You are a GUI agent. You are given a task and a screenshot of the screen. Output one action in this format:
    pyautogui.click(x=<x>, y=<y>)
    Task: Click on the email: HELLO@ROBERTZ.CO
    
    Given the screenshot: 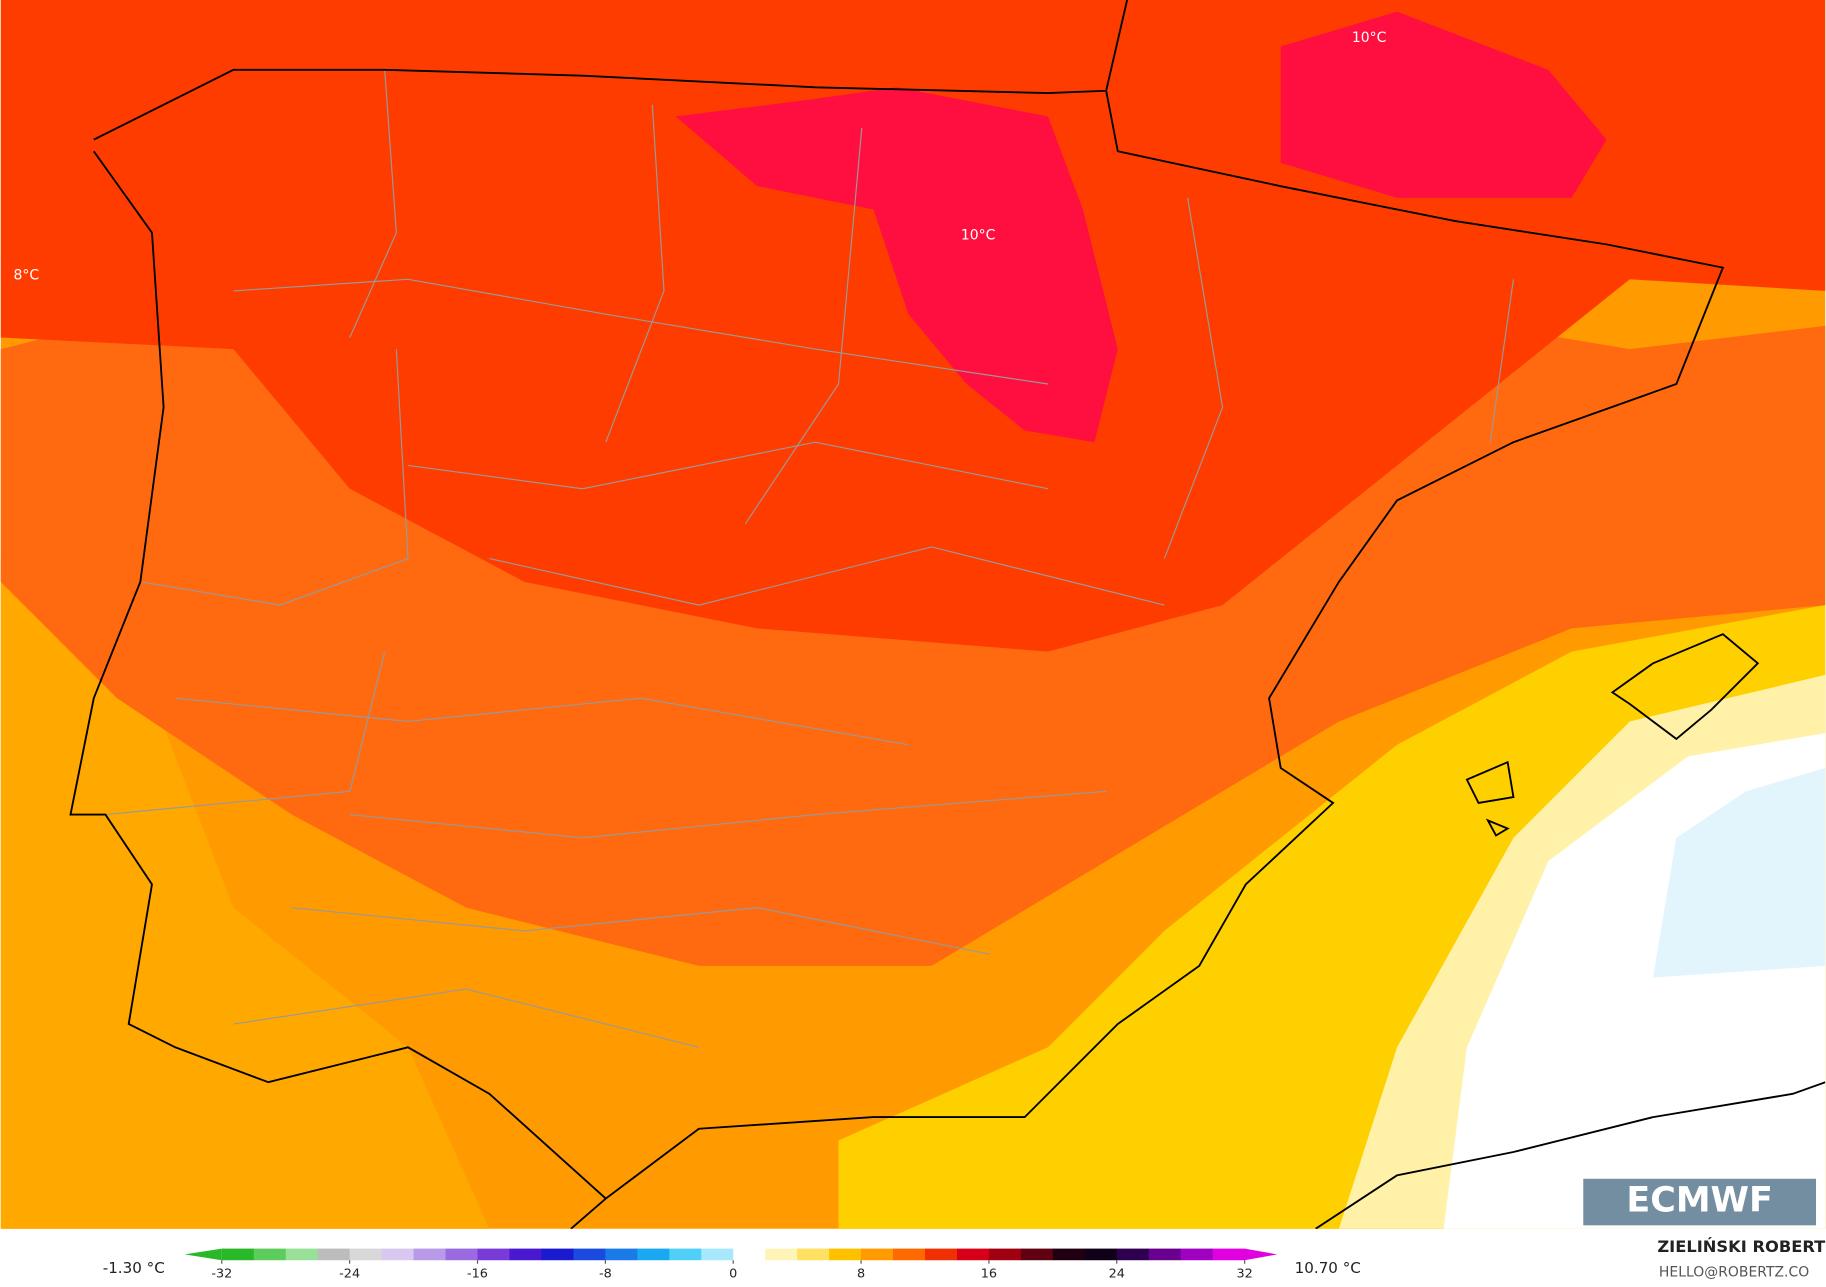 What is the action you would take?
    pyautogui.click(x=1734, y=1273)
    